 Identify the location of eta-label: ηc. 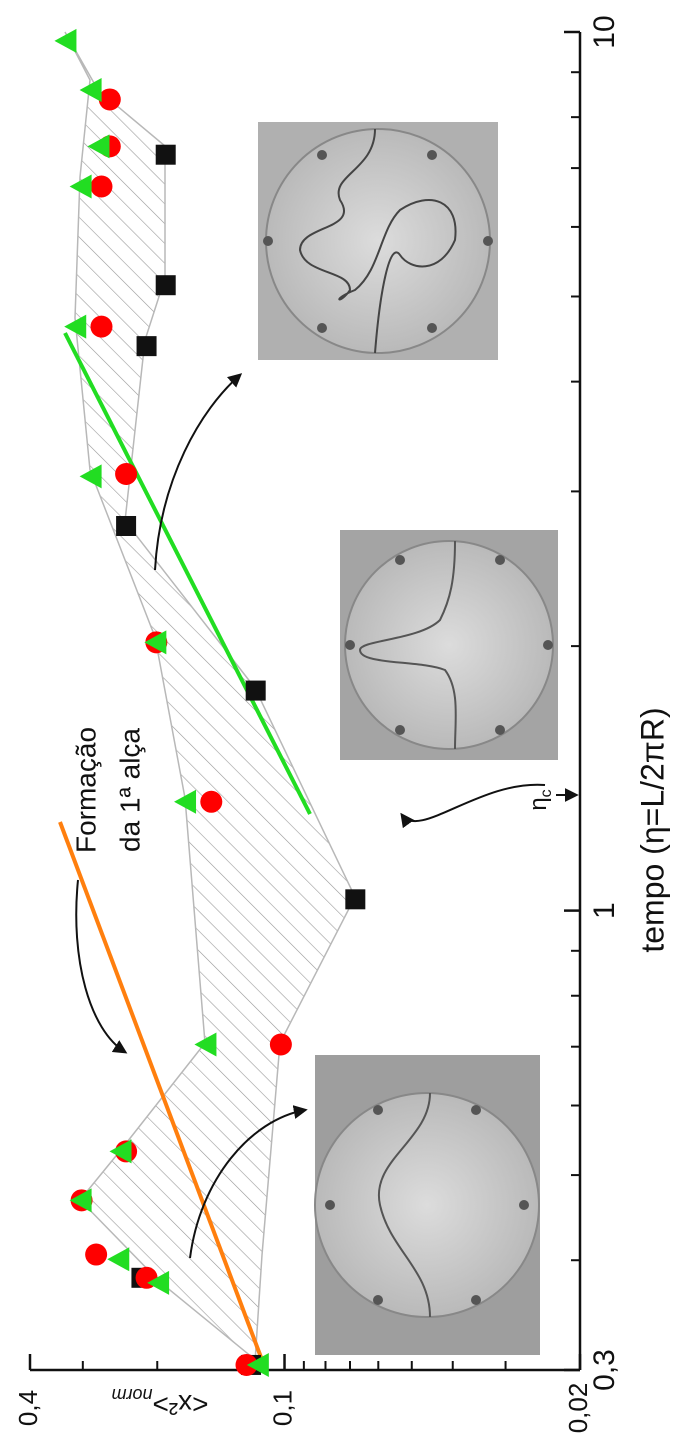
(540, 799).